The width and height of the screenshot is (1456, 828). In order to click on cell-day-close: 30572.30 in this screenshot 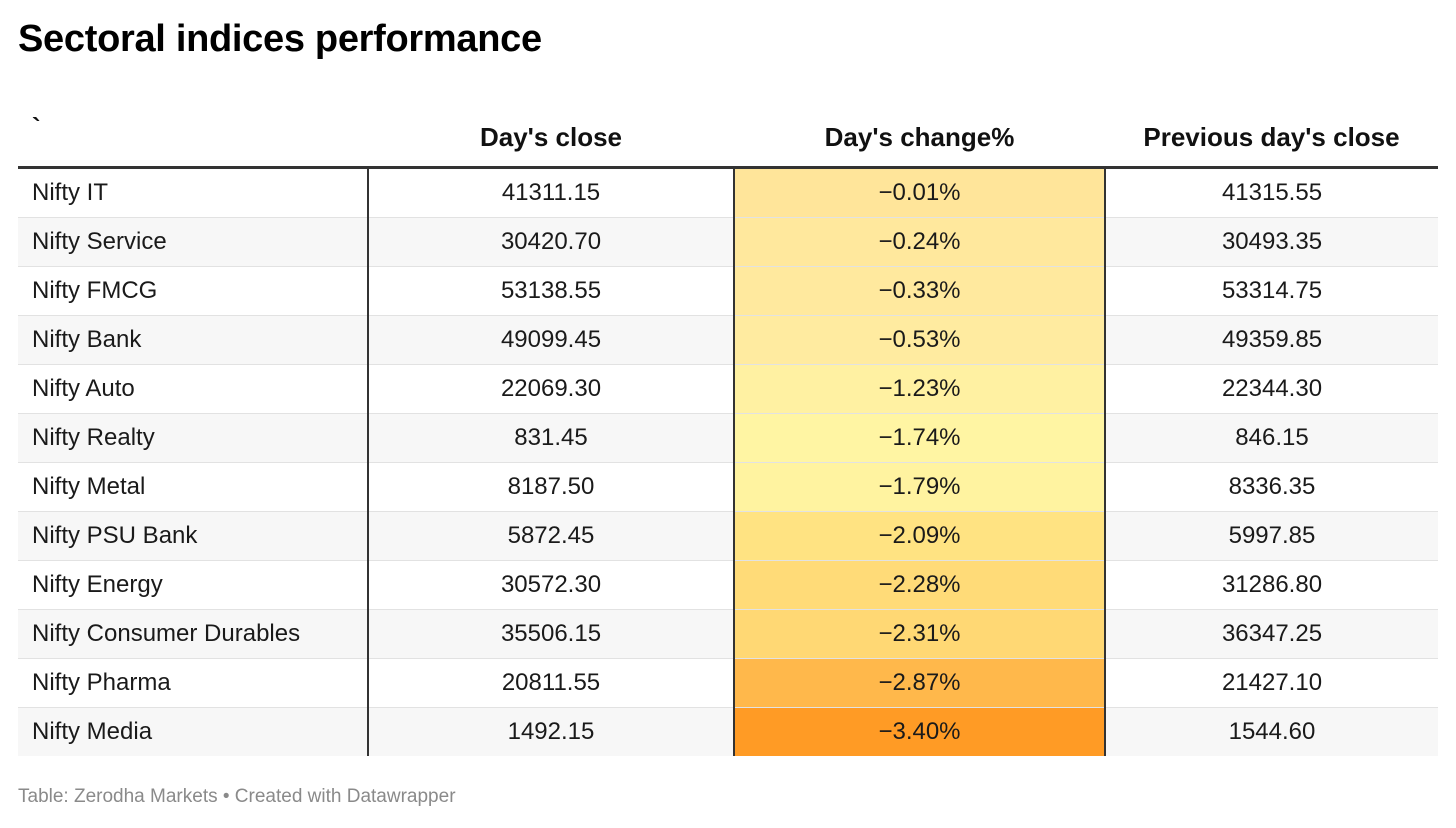, I will do `click(551, 585)`.